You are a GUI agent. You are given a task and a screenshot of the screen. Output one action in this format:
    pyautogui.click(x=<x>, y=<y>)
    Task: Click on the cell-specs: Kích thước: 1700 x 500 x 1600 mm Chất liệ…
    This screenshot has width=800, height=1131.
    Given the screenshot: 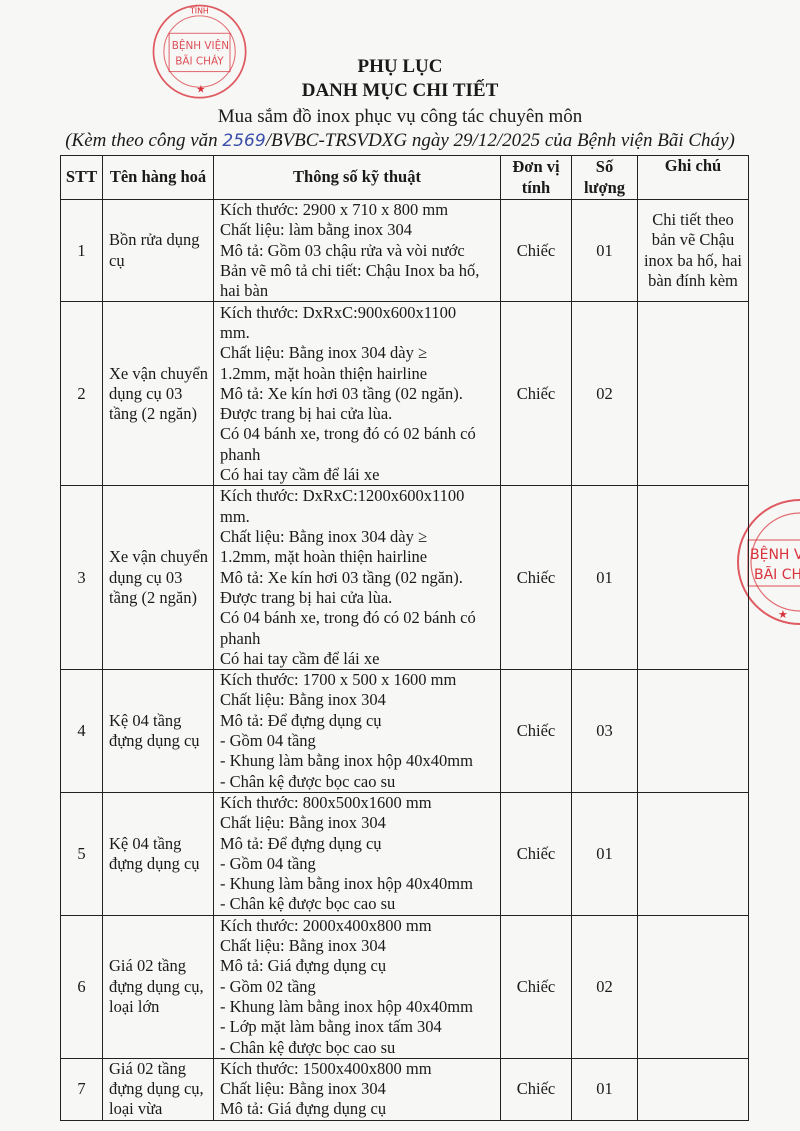 What is the action you would take?
    pyautogui.click(x=357, y=731)
    